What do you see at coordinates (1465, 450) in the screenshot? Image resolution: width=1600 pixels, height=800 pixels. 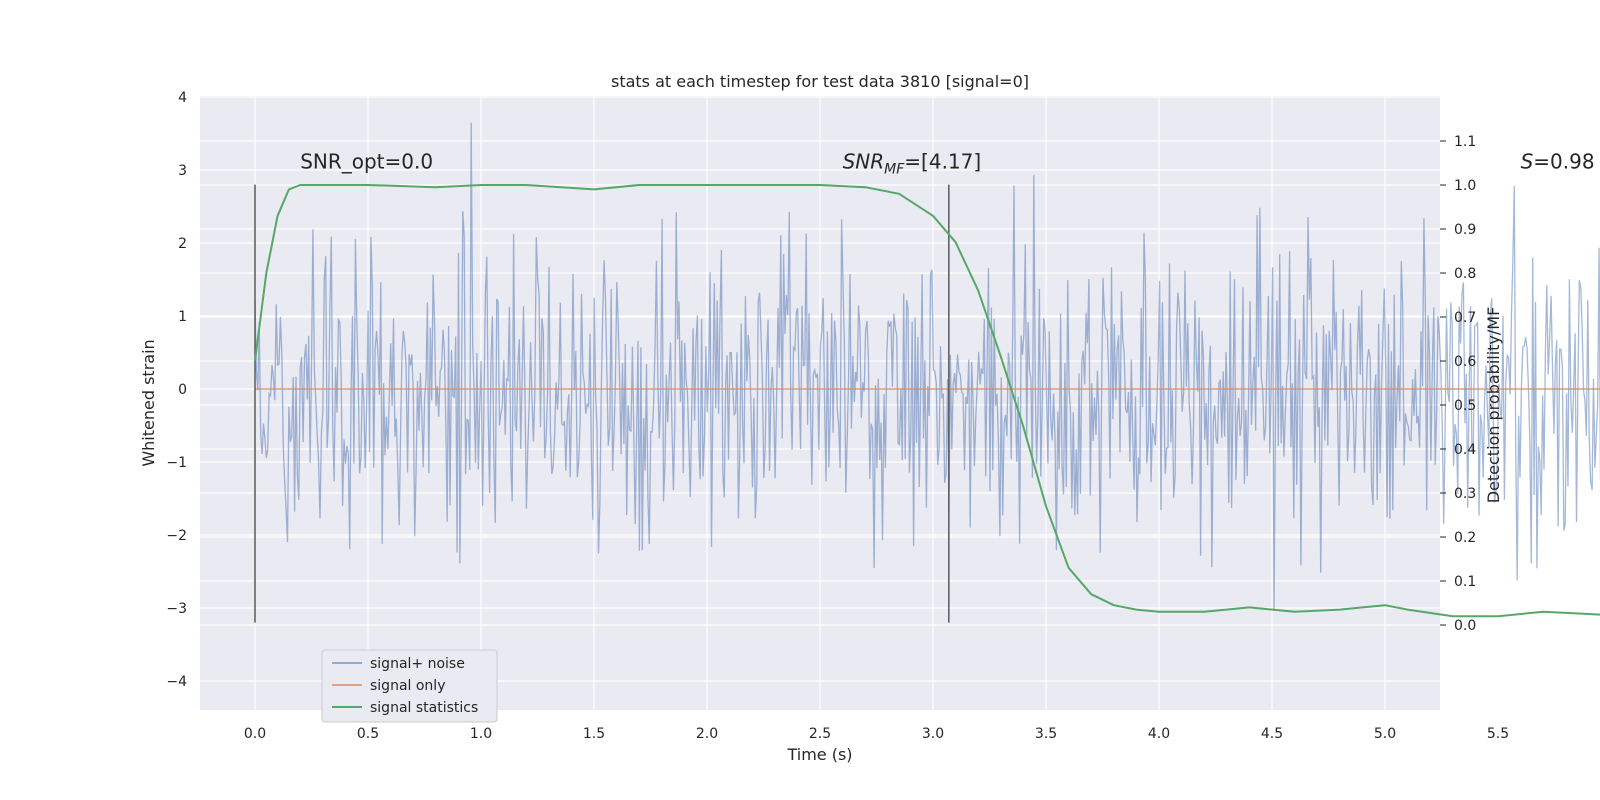 I see `y2-tick-label-4: 0.4` at bounding box center [1465, 450].